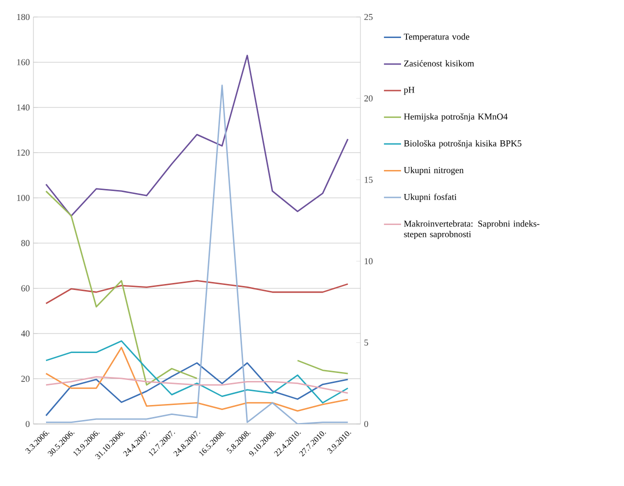  Describe the element at coordinates (23, 17) in the screenshot. I see `y-tick-label: 180` at that location.